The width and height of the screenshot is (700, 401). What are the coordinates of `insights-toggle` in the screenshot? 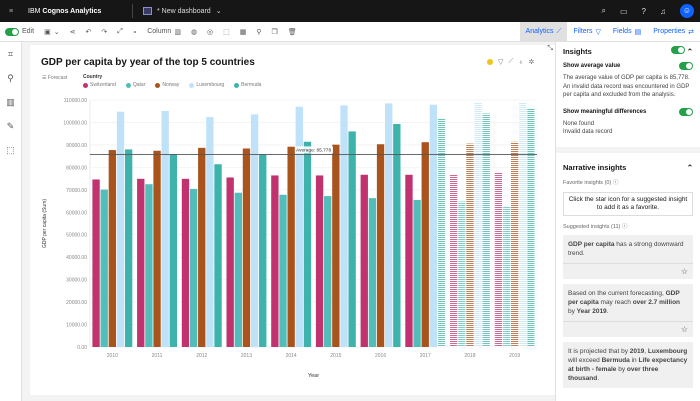 It's located at (677, 50).